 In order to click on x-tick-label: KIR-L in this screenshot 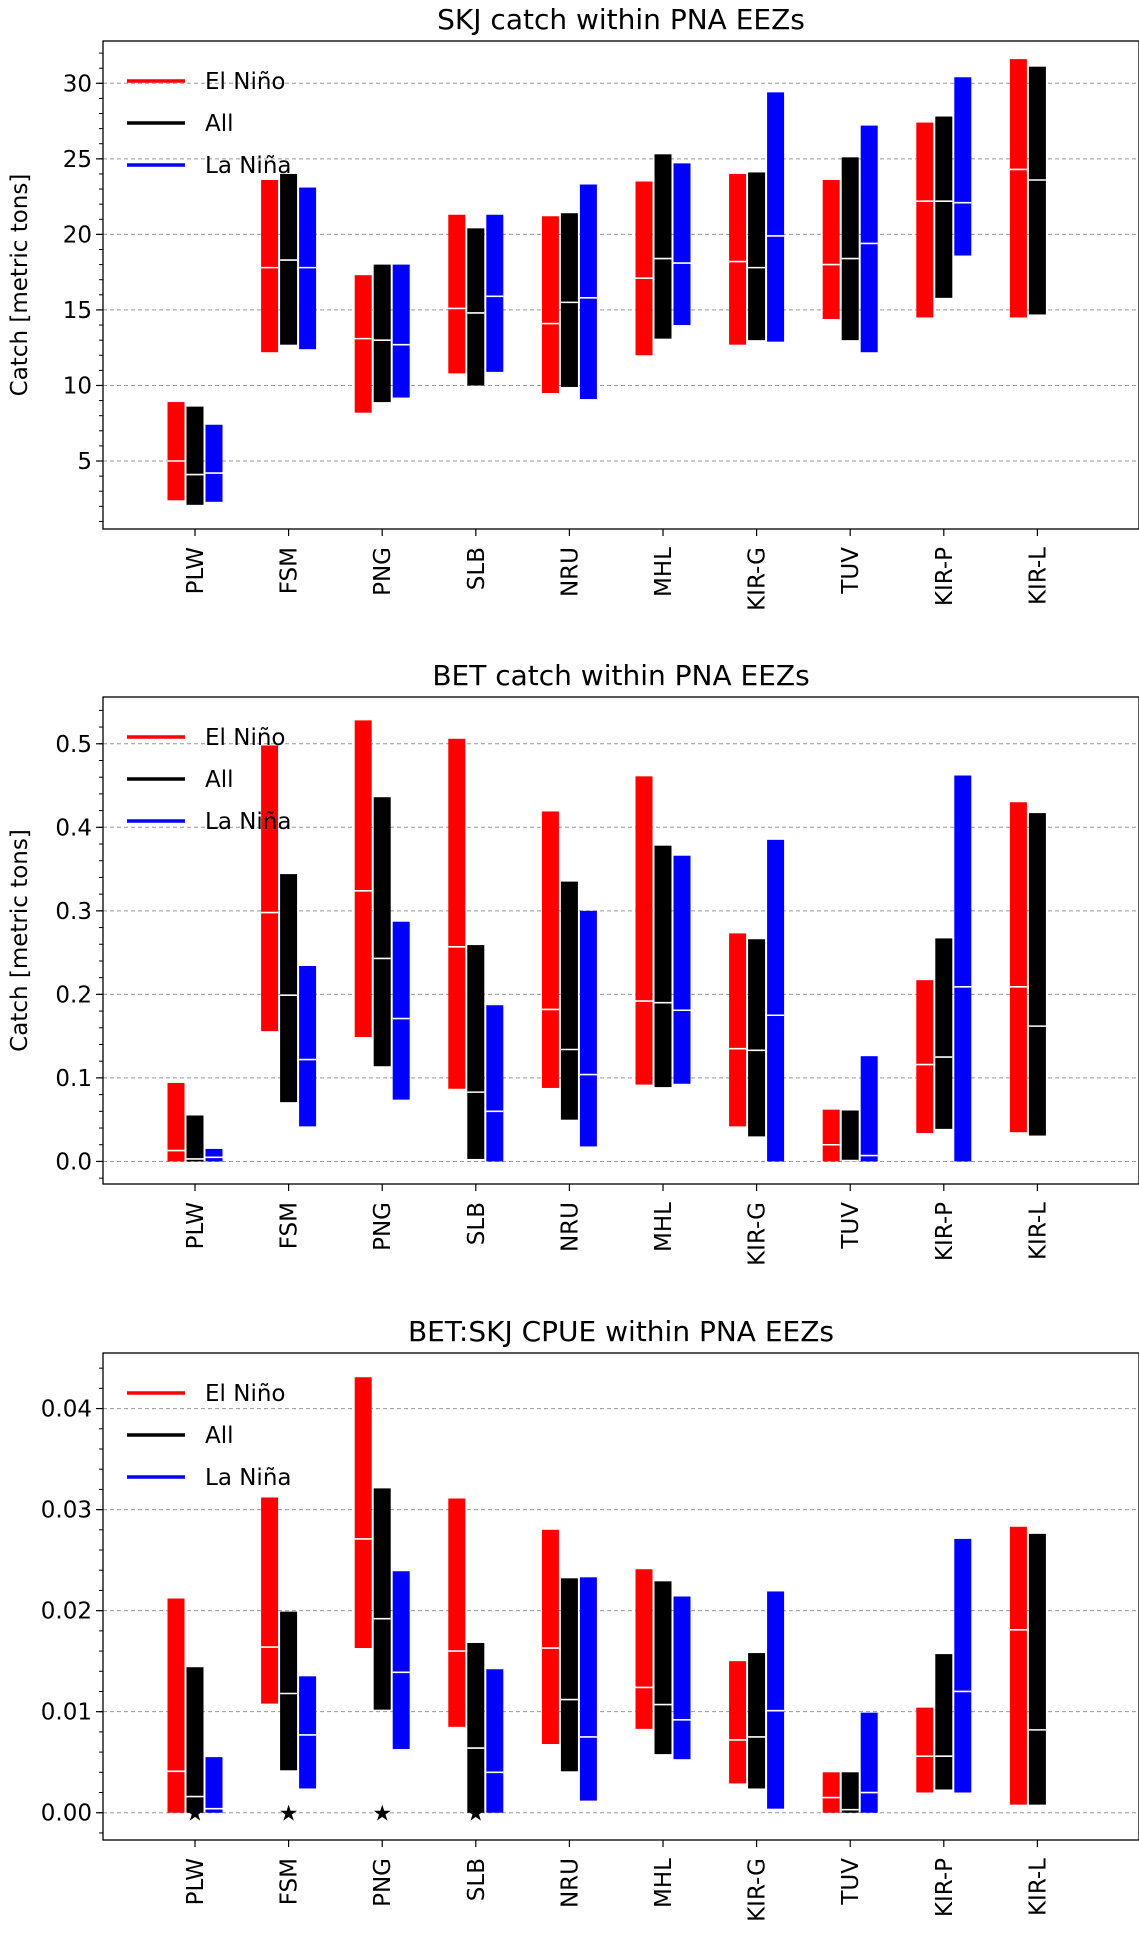, I will do `click(1038, 576)`.